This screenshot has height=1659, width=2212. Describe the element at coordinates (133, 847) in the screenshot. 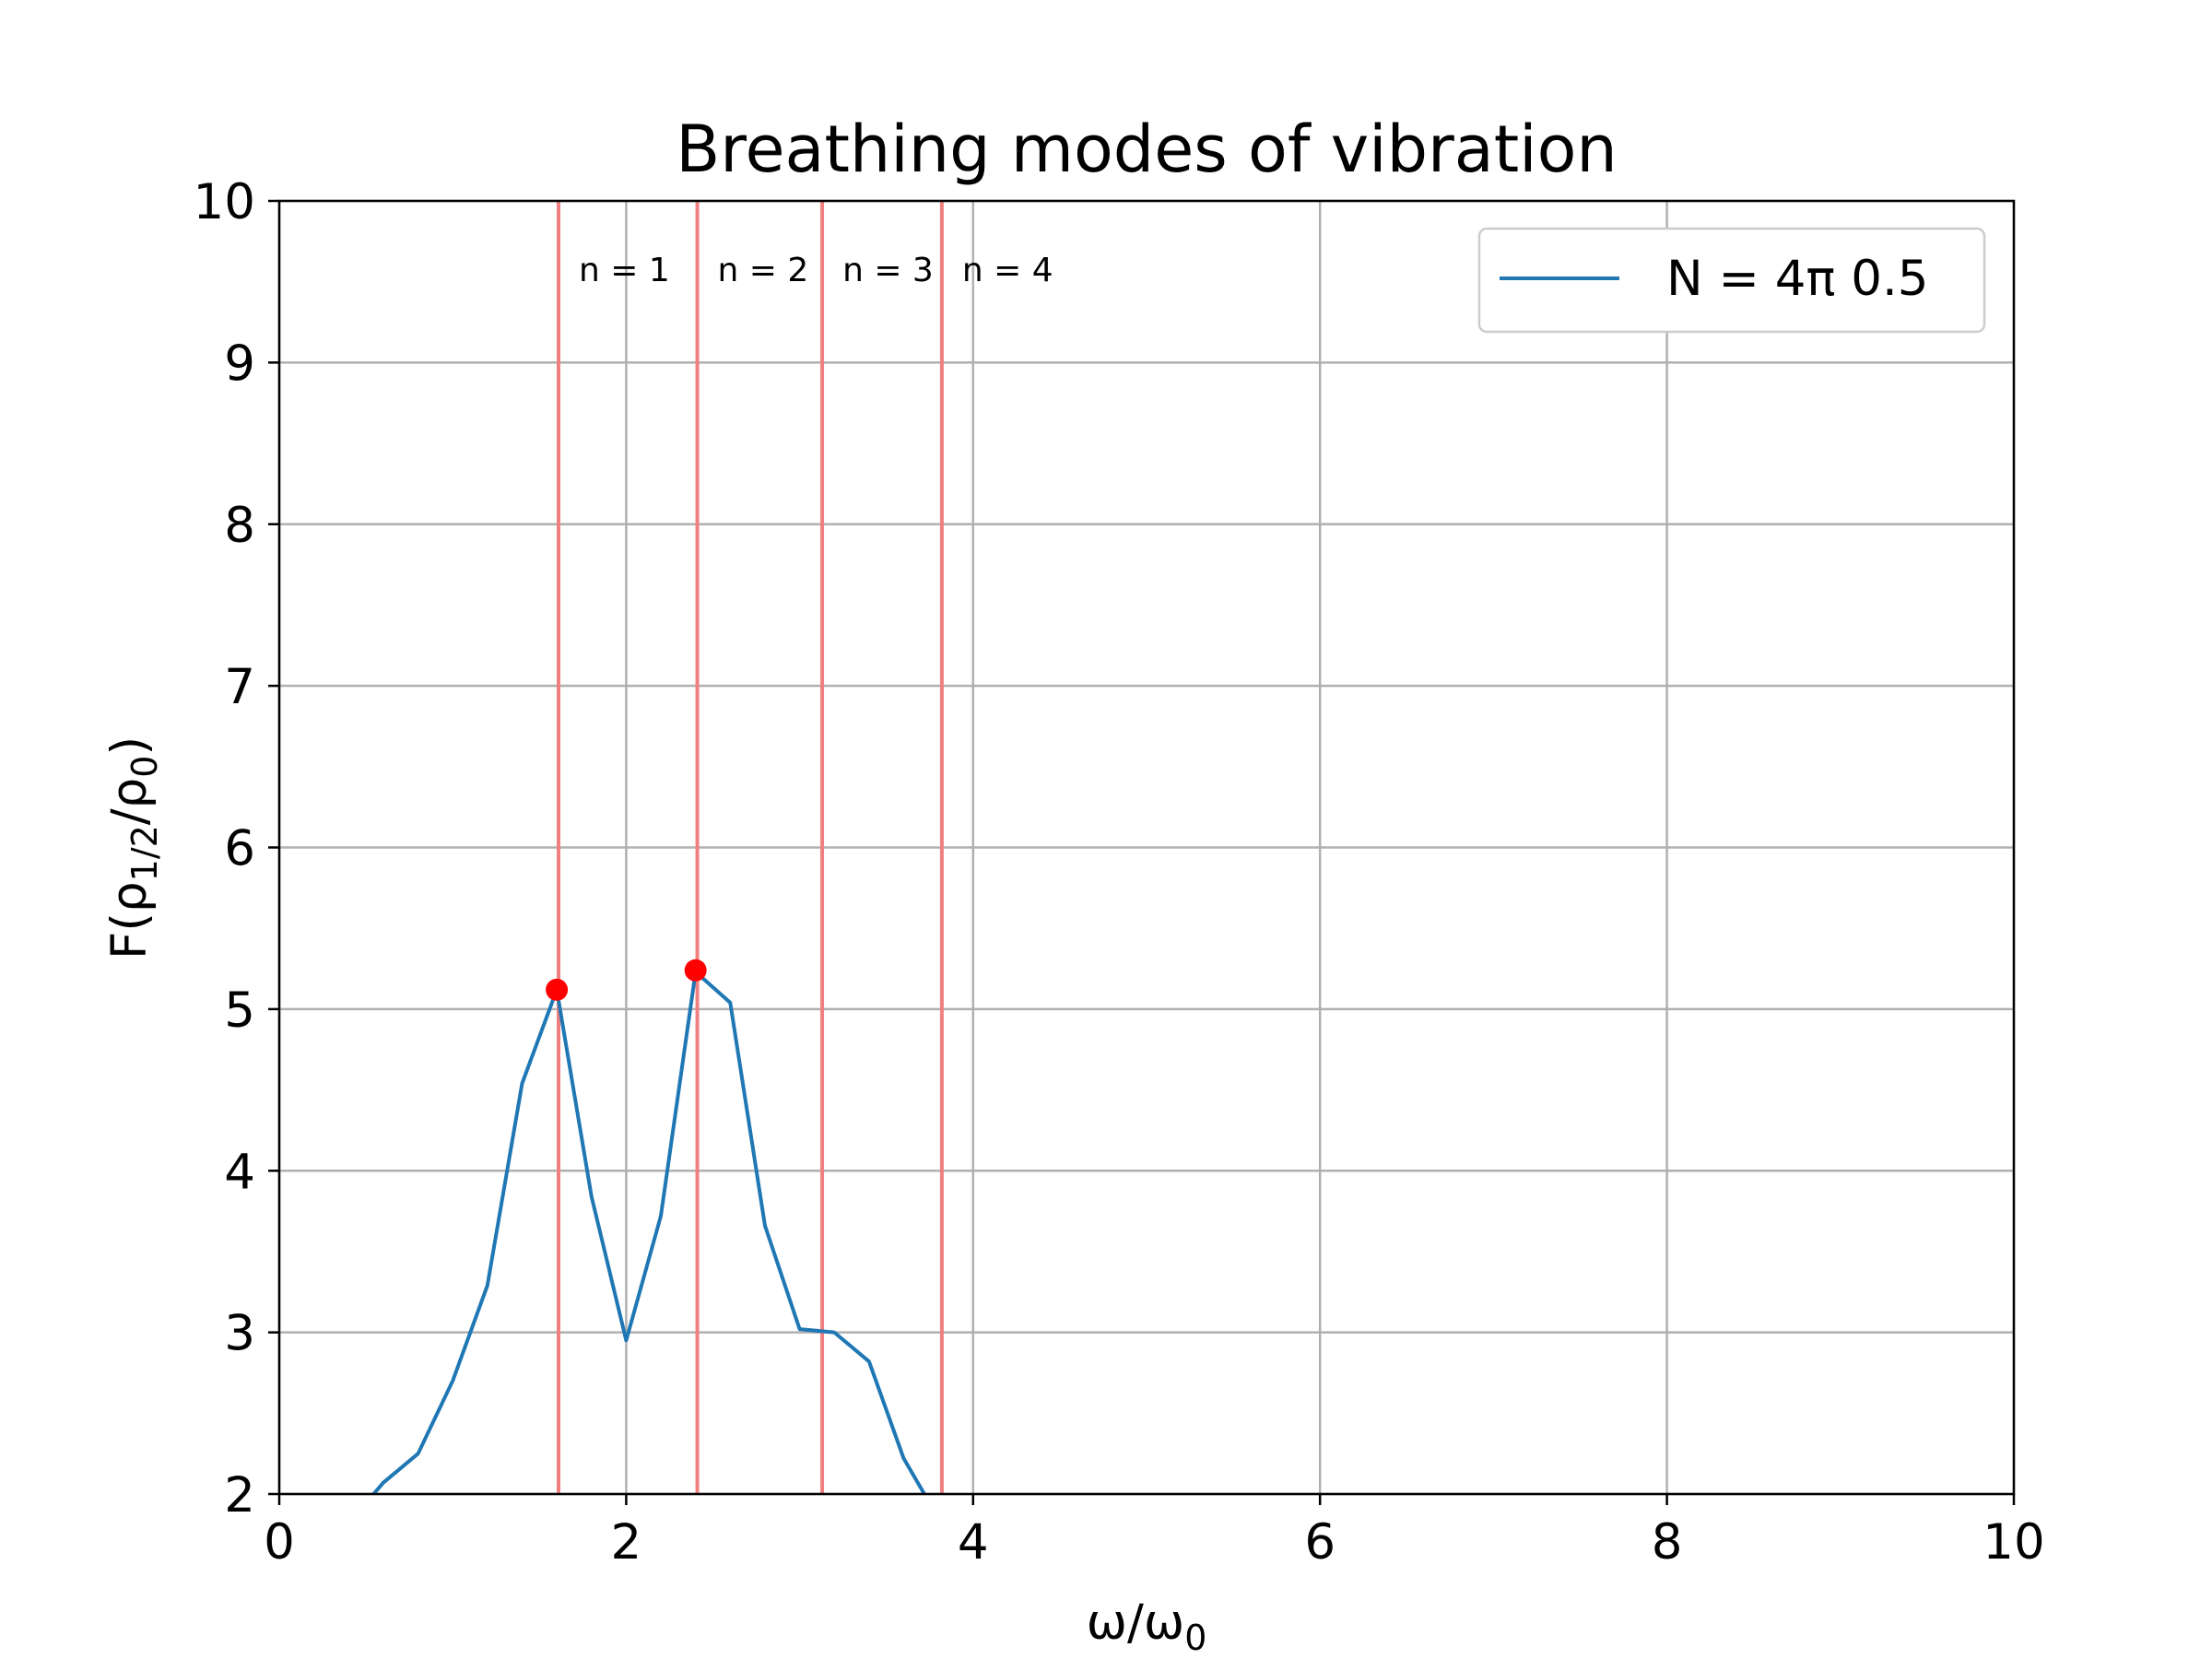

I see `y-axis-label: F(ρ1/2/ρ0)` at that location.